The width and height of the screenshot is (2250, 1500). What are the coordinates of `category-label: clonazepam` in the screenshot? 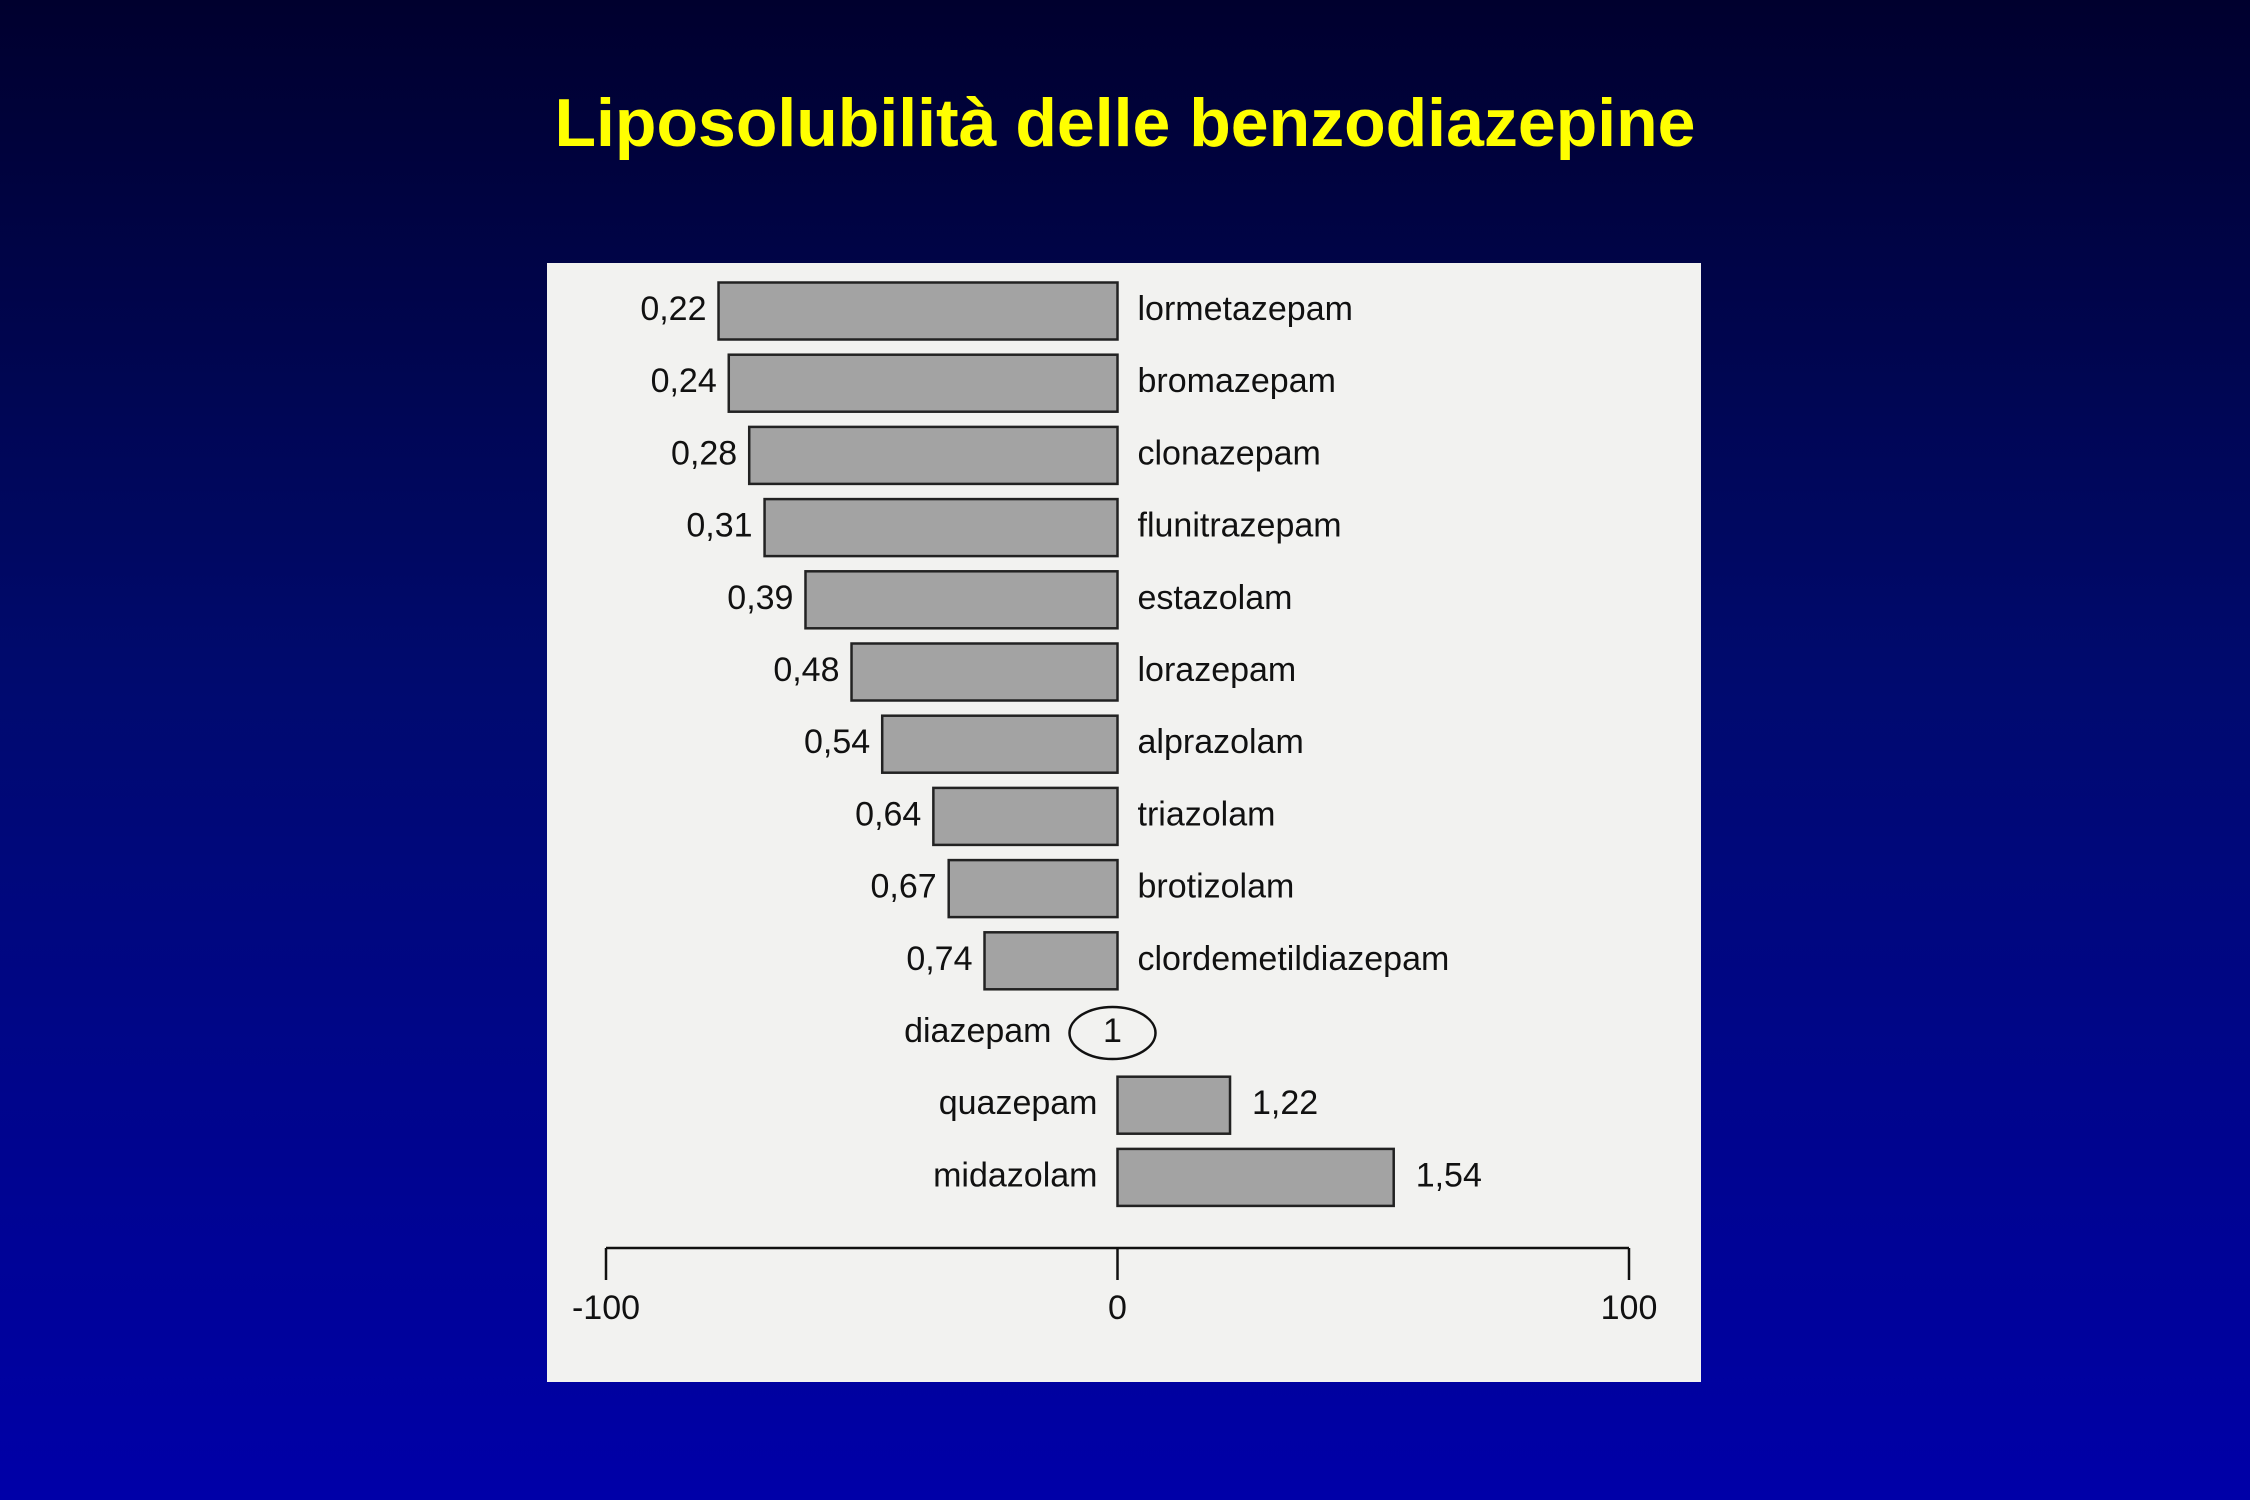 It's located at (1229, 453).